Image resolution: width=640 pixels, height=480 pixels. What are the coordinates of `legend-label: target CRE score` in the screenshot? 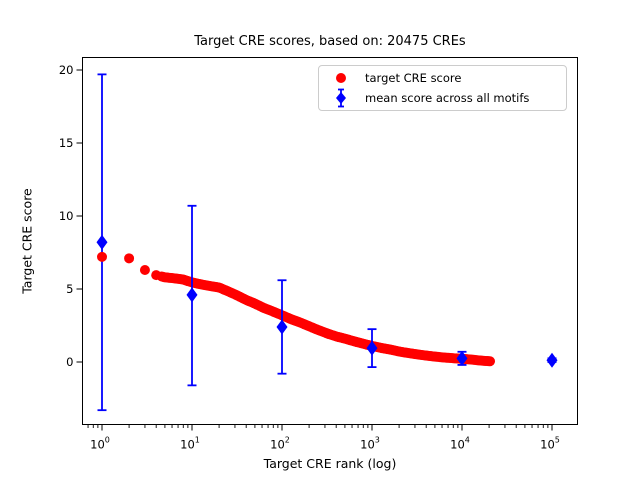 It's located at (413, 78).